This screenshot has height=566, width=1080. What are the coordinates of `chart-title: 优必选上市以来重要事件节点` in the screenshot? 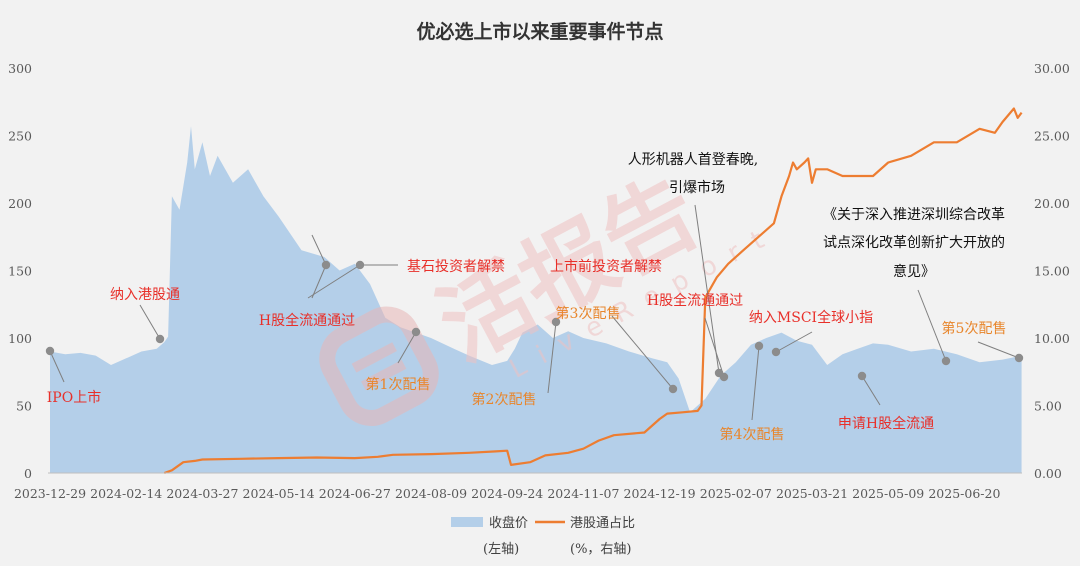 It's located at (539, 31).